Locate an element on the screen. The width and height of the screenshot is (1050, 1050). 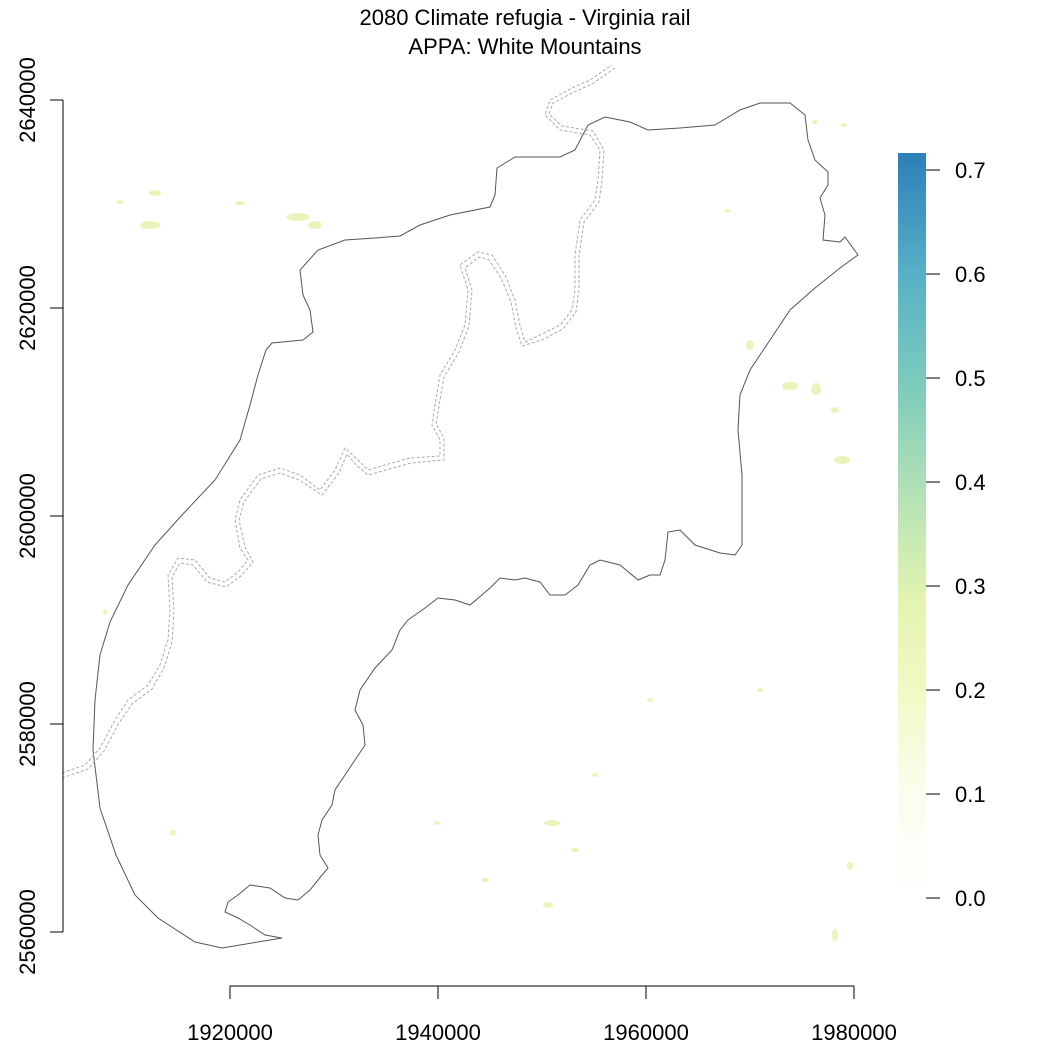
legend-label: 0.2 is located at coordinates (970, 690).